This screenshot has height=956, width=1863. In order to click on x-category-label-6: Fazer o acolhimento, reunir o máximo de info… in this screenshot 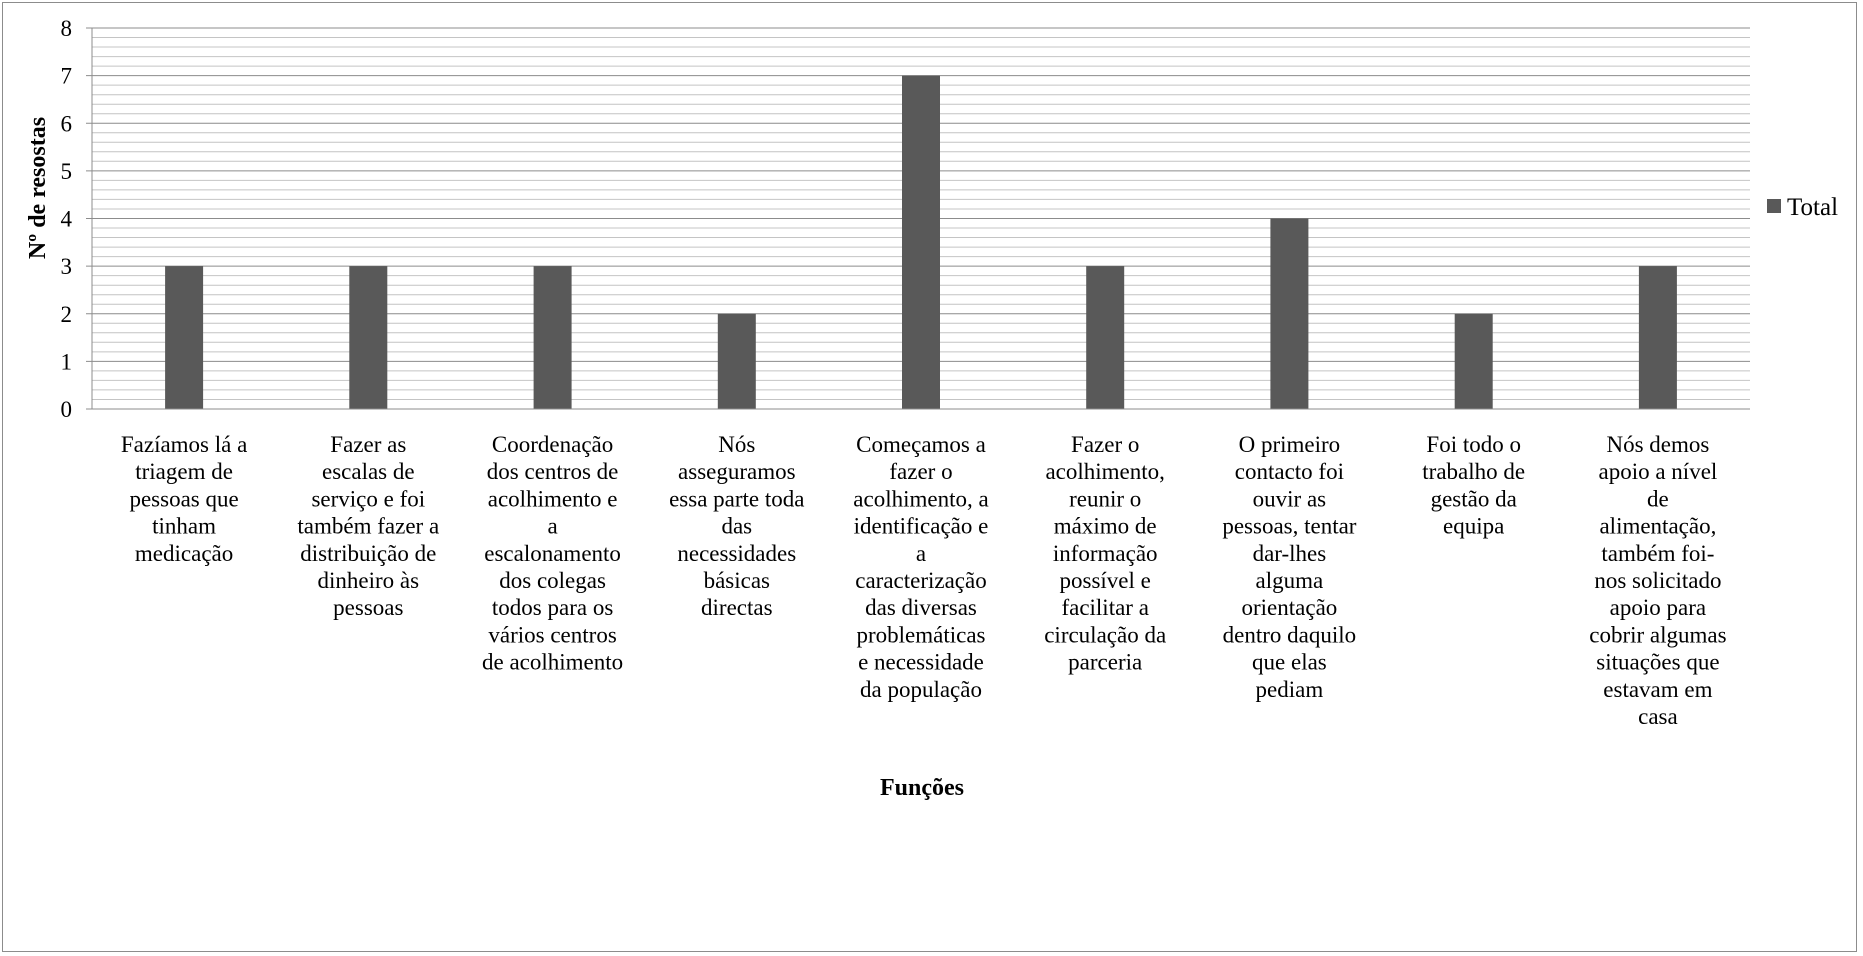, I will do `click(1105, 553)`.